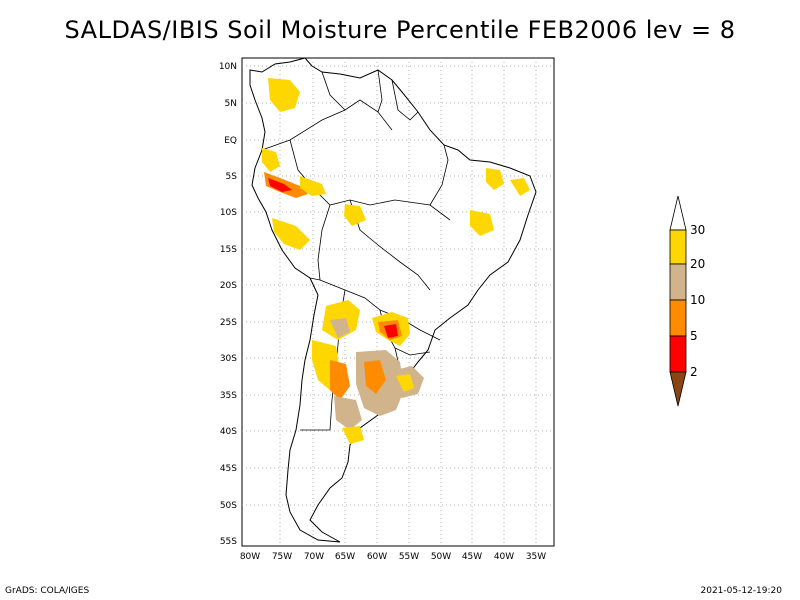  I want to click on legend-label: 2, so click(694, 372).